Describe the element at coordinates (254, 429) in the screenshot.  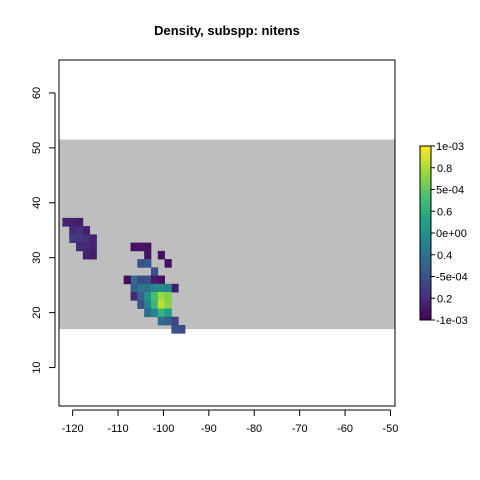
I see `x-tick-label: -80` at that location.